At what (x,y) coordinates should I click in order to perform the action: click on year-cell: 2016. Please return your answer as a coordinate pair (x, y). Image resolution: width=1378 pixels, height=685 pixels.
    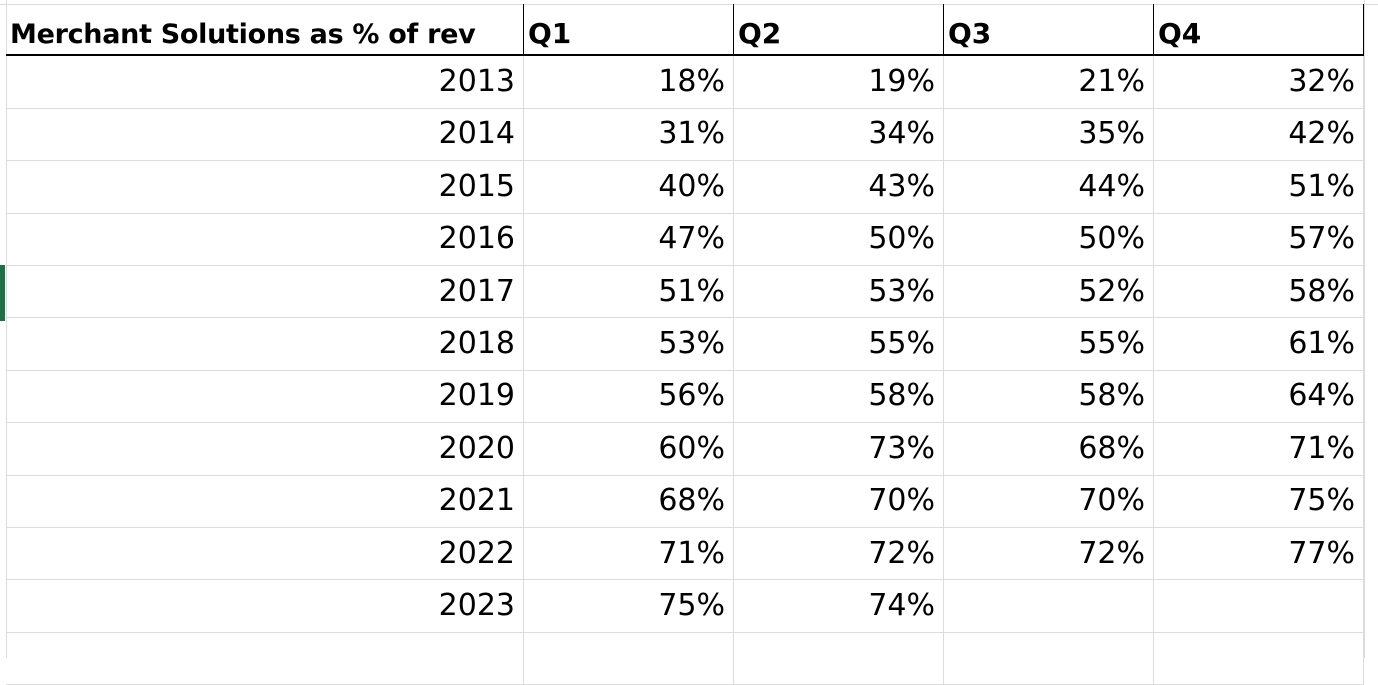
    Looking at the image, I should click on (265, 239).